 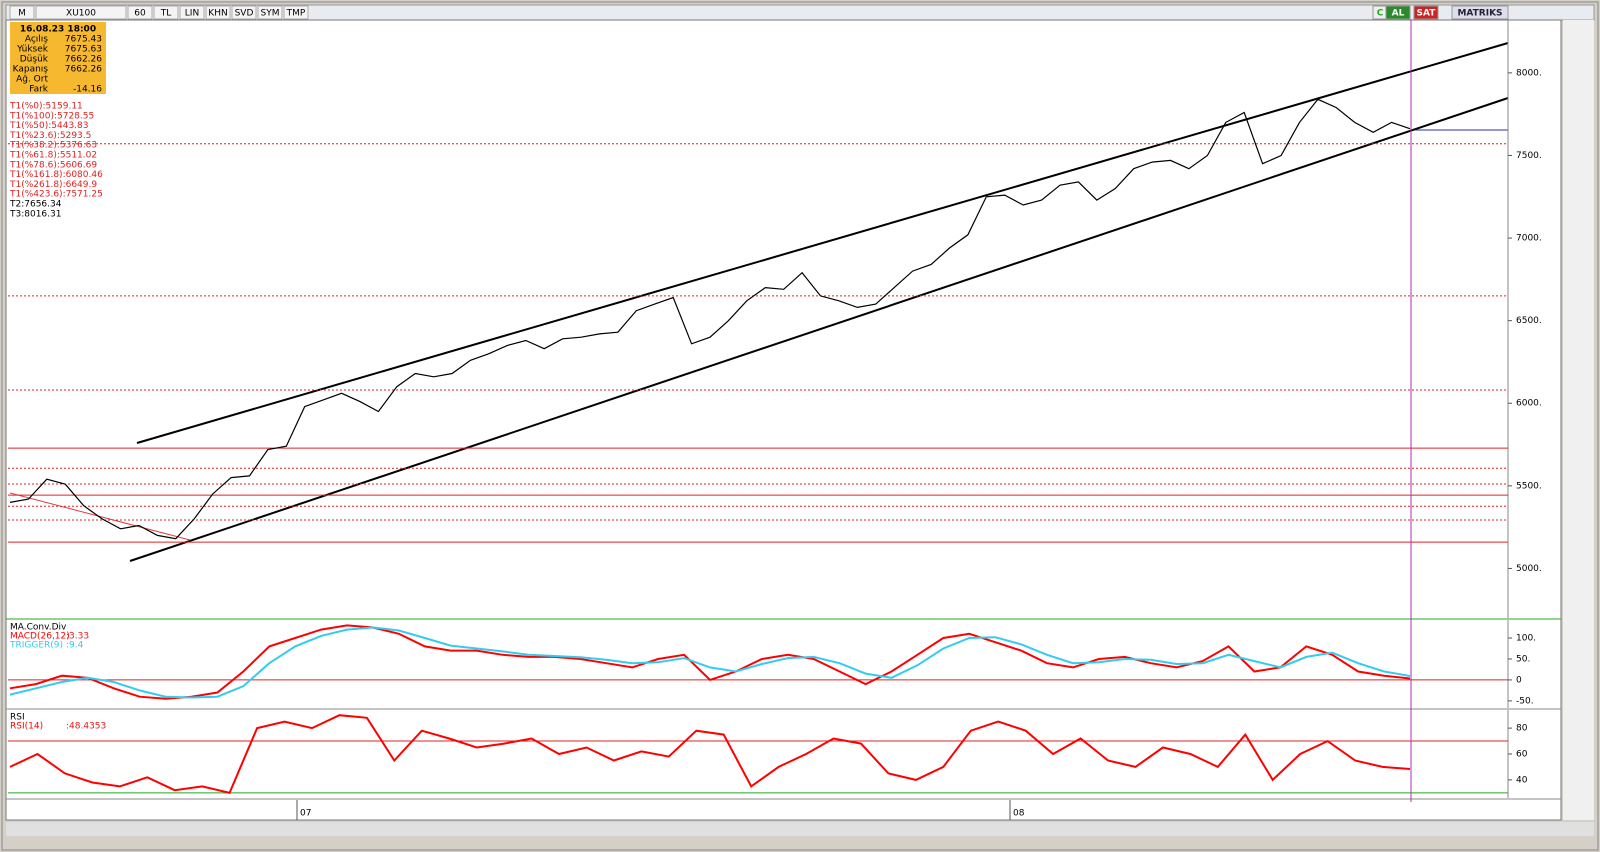 I want to click on level-label: T1(%0):5159.11, so click(x=46, y=107).